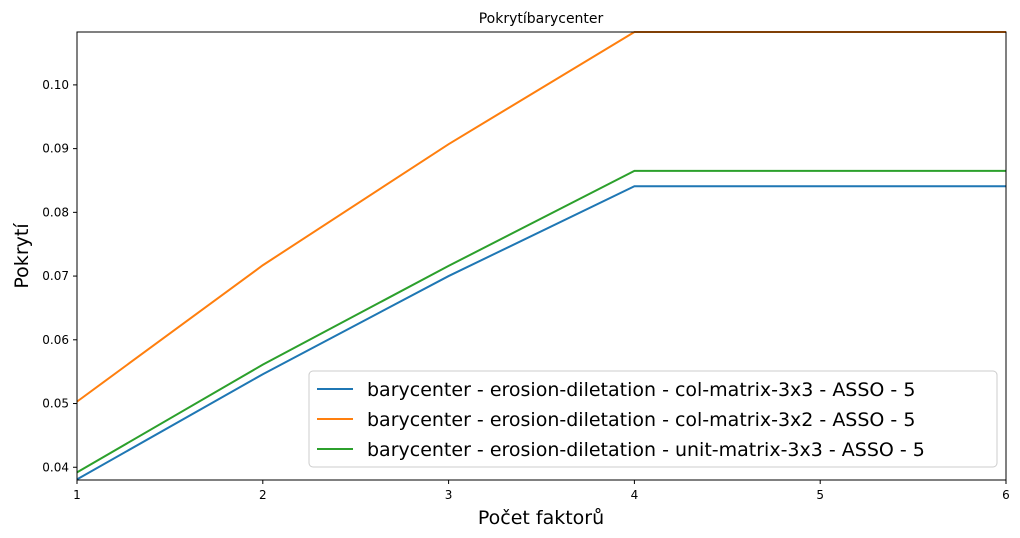 Image resolution: width=1020 pixels, height=538 pixels. What do you see at coordinates (55, 149) in the screenshot?
I see `y-tick-label: 0.09` at bounding box center [55, 149].